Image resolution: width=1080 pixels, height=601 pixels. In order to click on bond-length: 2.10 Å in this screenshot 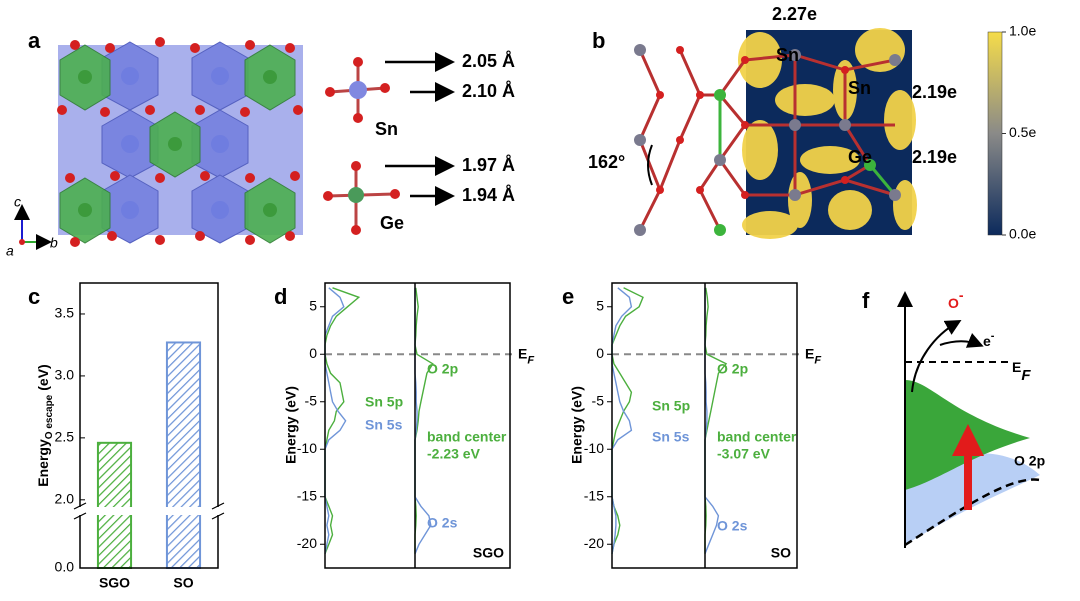, I will do `click(488, 91)`.